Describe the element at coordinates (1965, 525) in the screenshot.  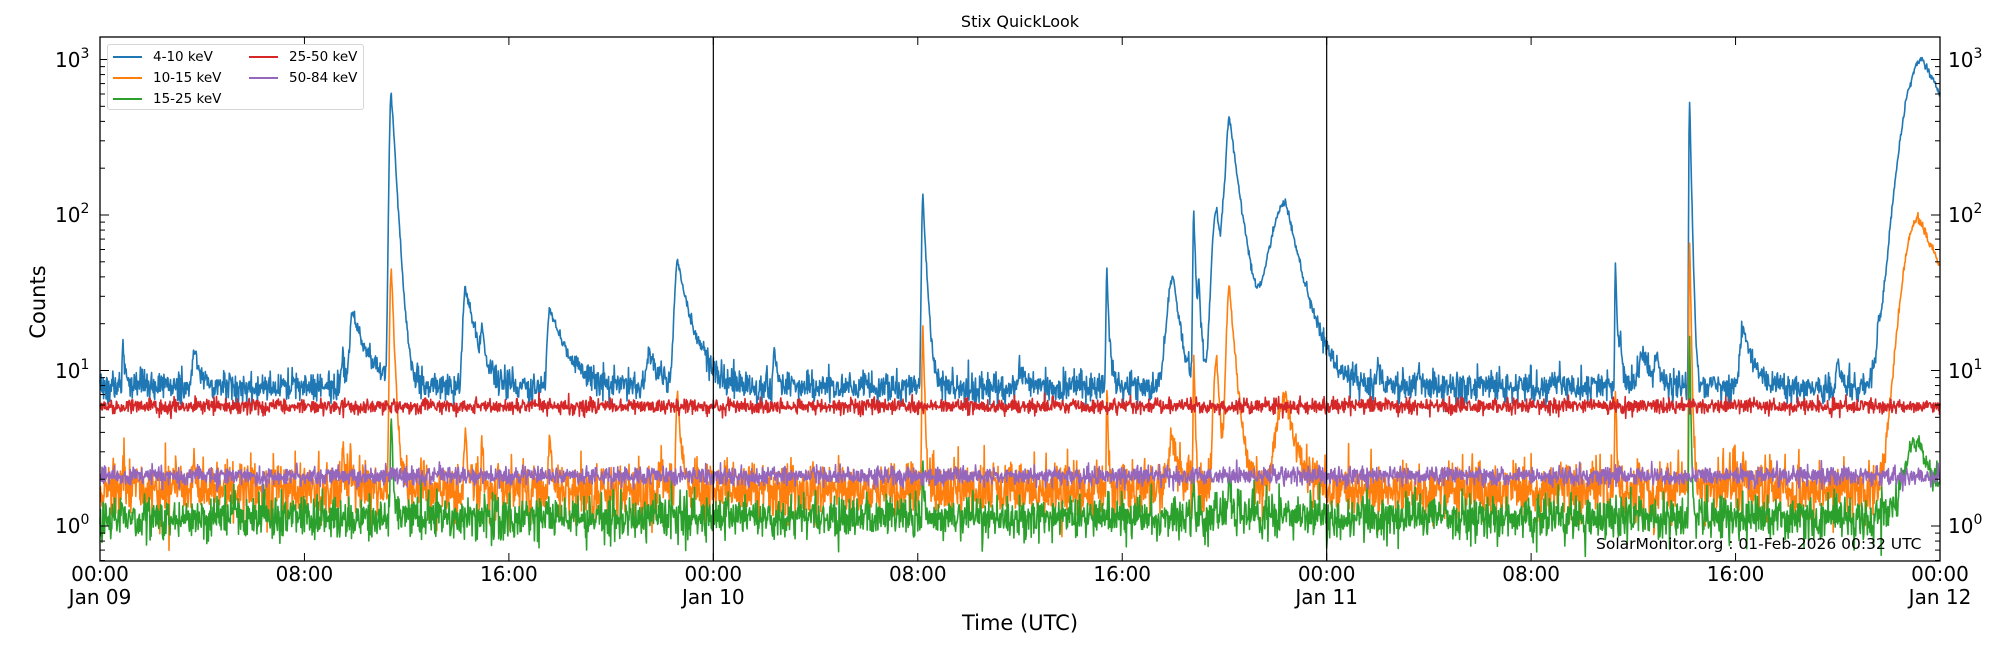
I see `y-tick-label-right: 100` at that location.